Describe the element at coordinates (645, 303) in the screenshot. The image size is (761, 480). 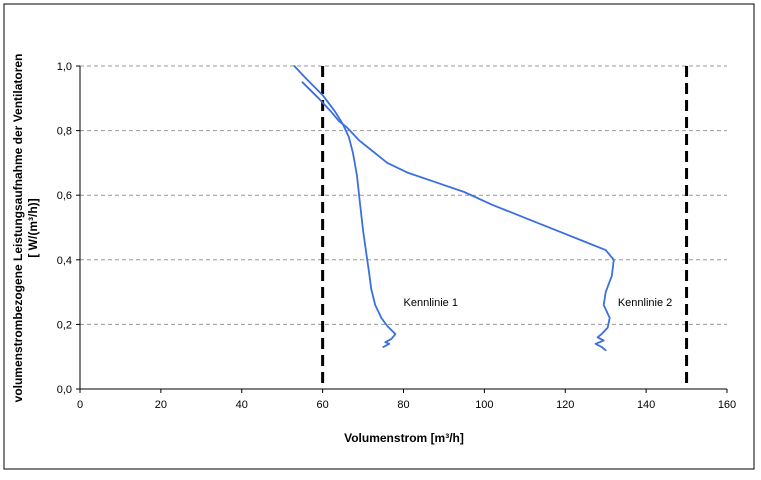
I see `annotation-2: Kennlinie 2` at that location.